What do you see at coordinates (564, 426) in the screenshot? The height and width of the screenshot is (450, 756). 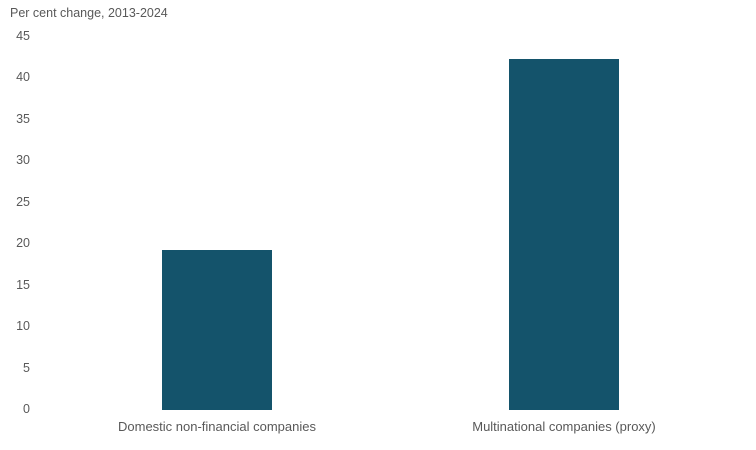 I see `category-label: Multinational companies (proxy)` at bounding box center [564, 426].